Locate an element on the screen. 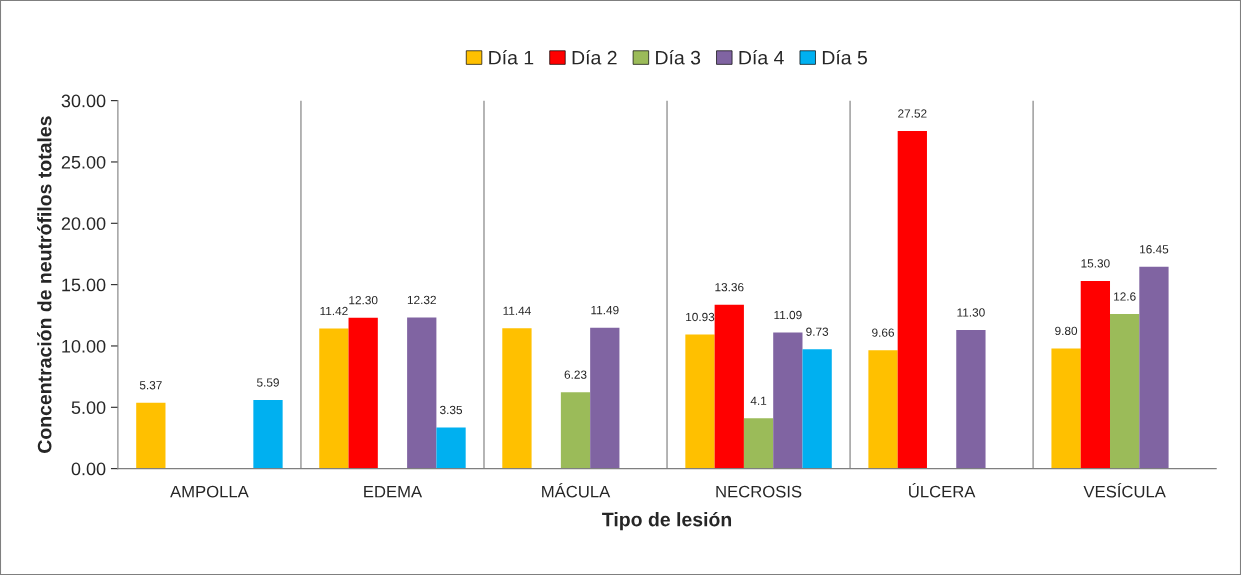 The width and height of the screenshot is (1241, 575). data-label: 16.45 is located at coordinates (1154, 249).